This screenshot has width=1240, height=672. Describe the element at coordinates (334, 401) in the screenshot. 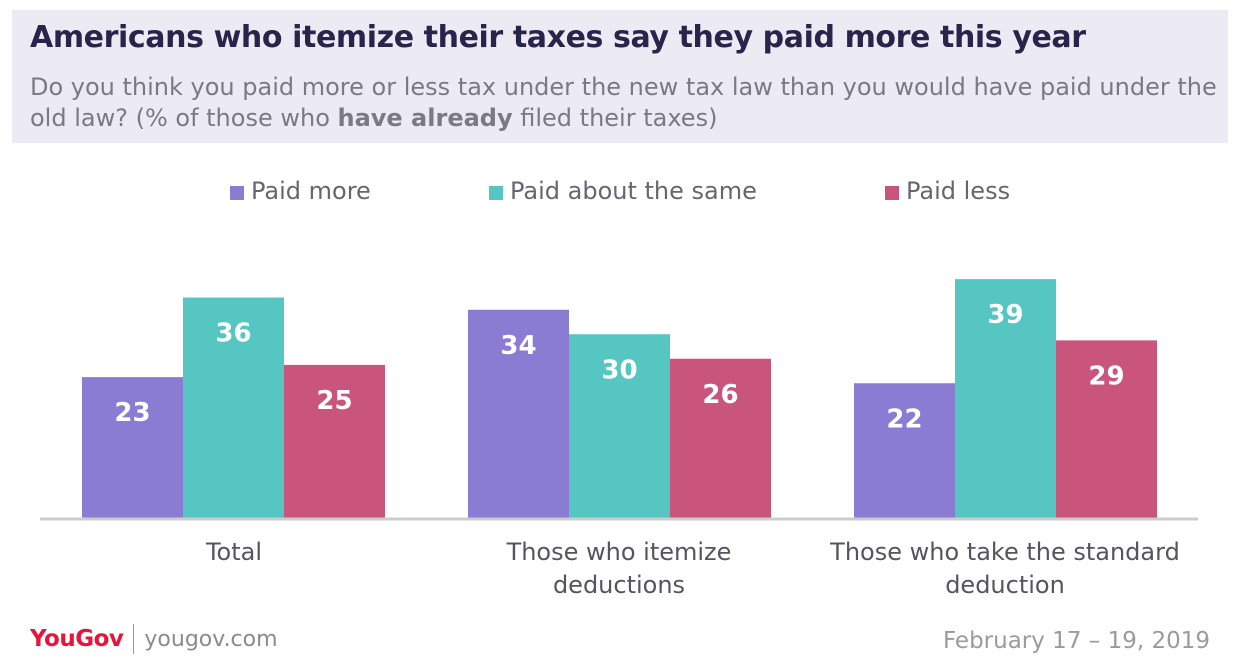

I see `data-label-total-paid-less: 25` at that location.